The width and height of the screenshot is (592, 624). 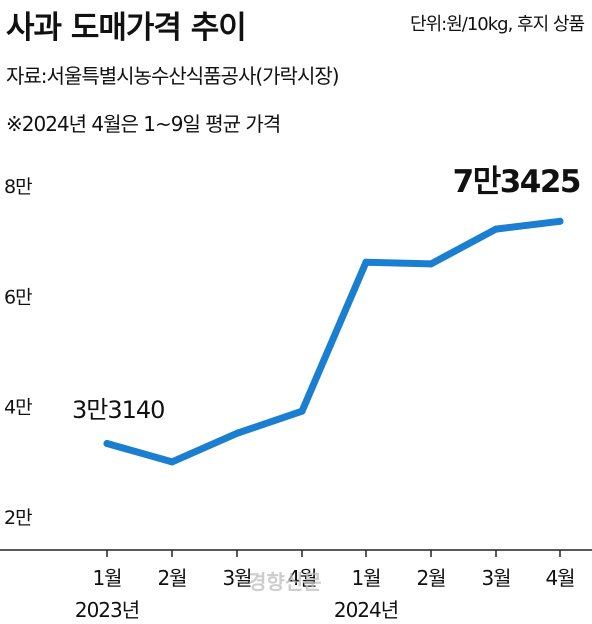 What do you see at coordinates (107, 610) in the screenshot?
I see `x-group-label: 2023년` at bounding box center [107, 610].